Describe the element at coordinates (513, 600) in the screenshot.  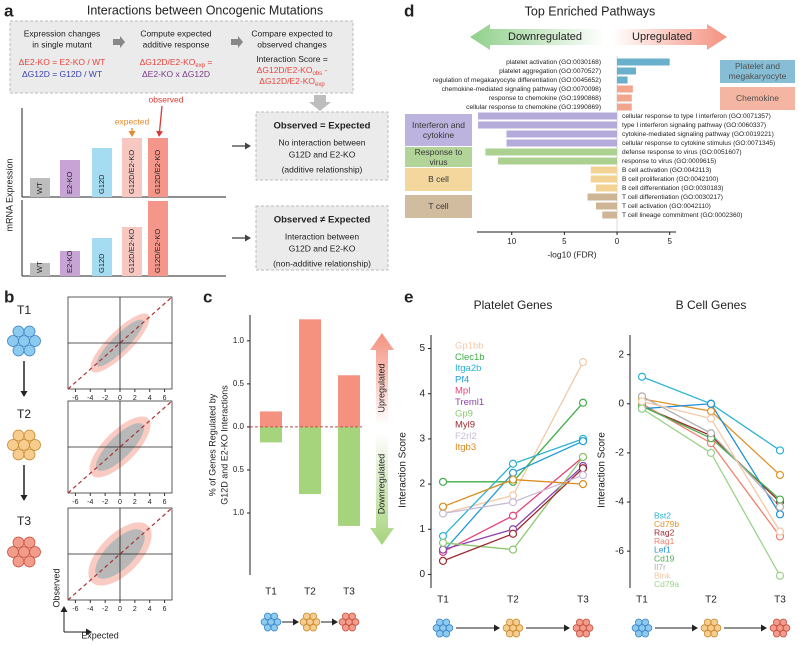
I see `x-tick-label: T2` at that location.